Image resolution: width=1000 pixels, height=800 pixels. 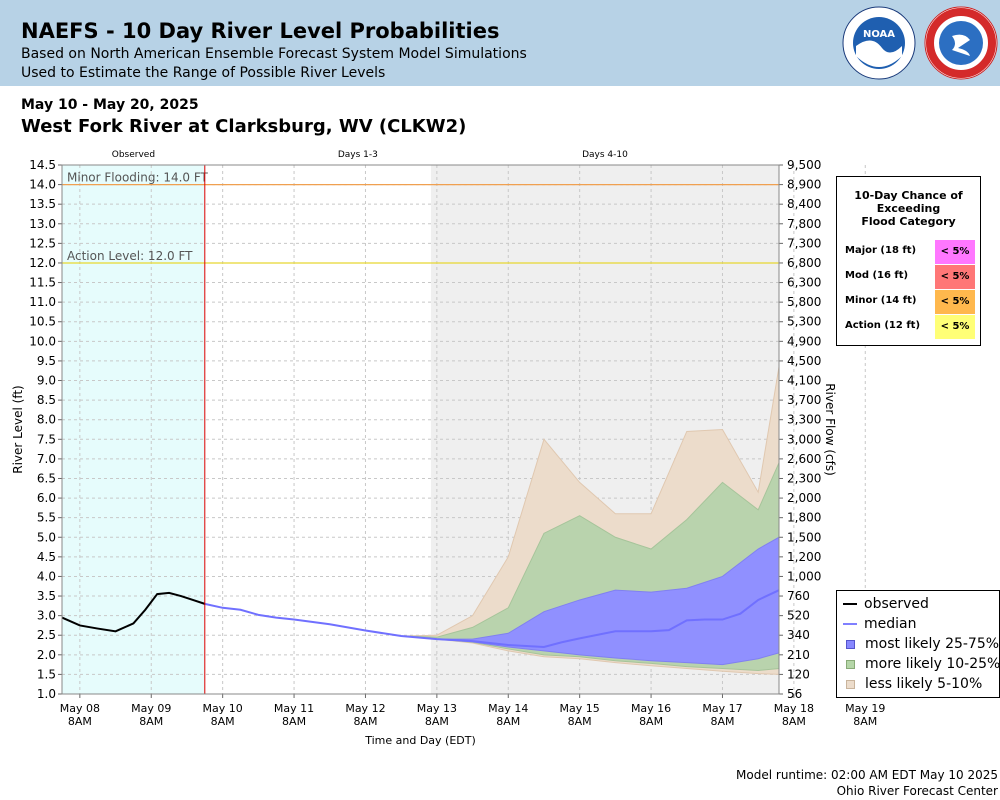 I want to click on legend-swatch-most-likely, so click(x=850, y=644).